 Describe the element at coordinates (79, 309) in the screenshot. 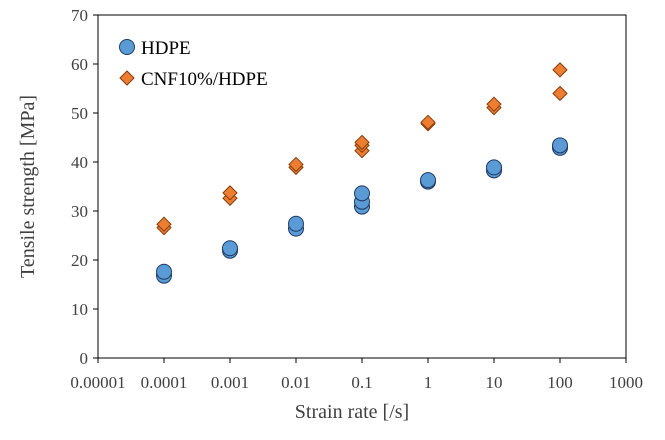

I see `y-tick-label: 10` at that location.